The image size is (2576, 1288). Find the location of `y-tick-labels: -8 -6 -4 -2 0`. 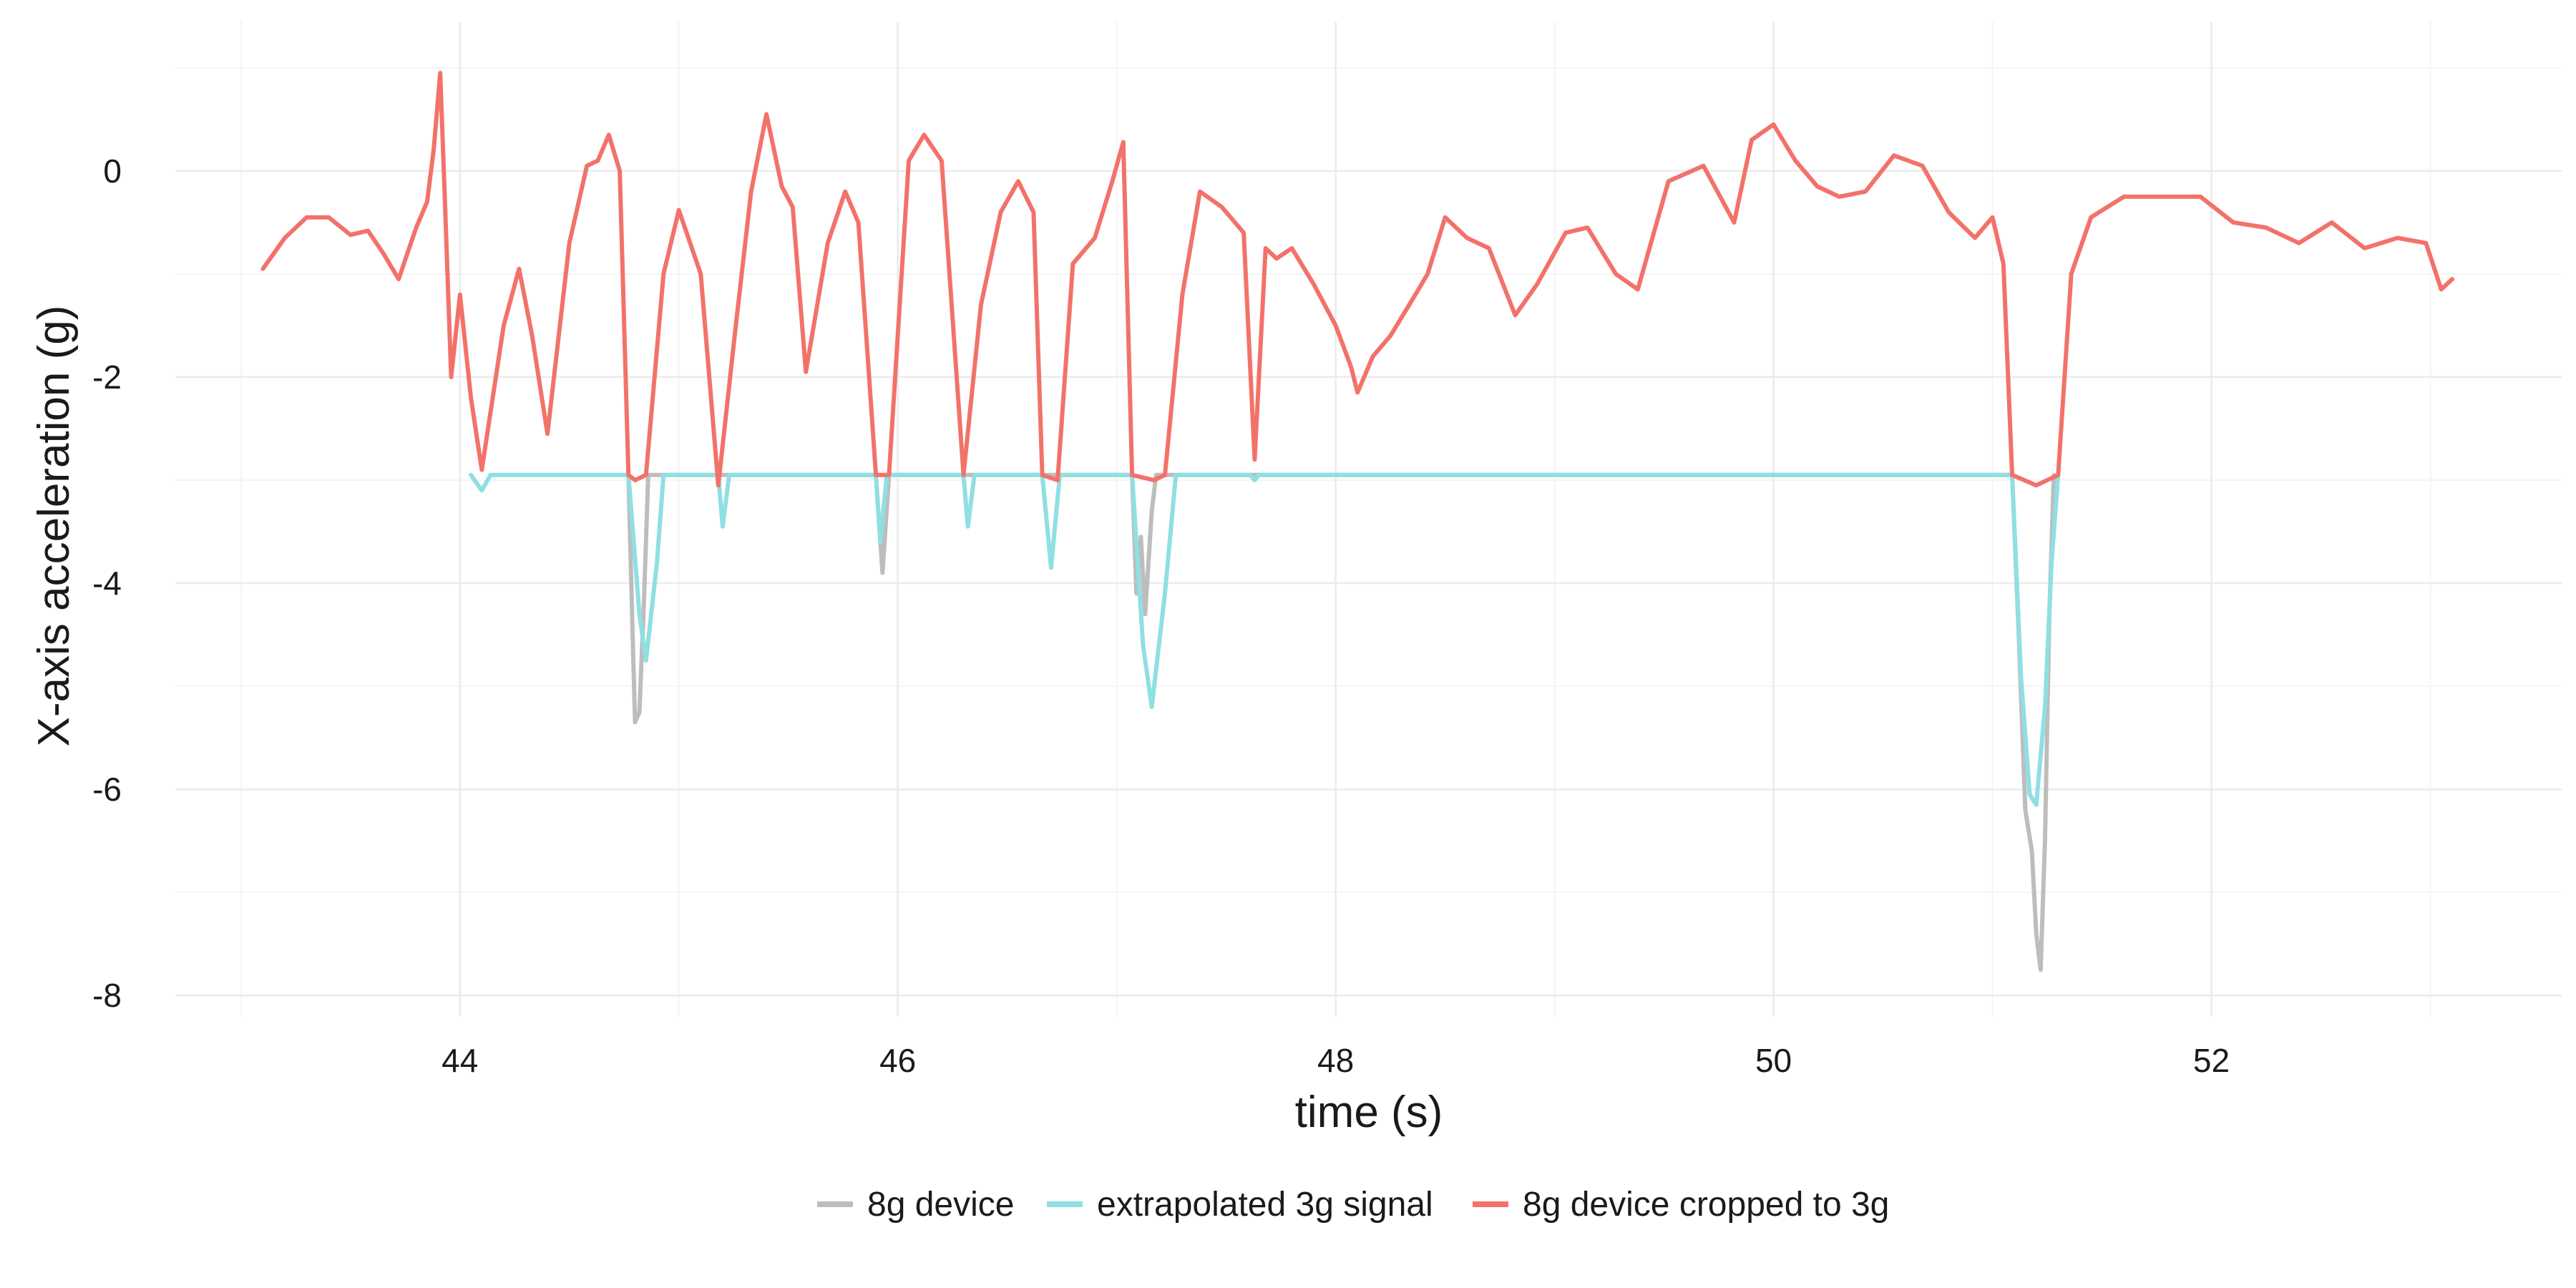

y-tick-labels: -8 -6 -4 -2 0 is located at coordinates (107, 583).